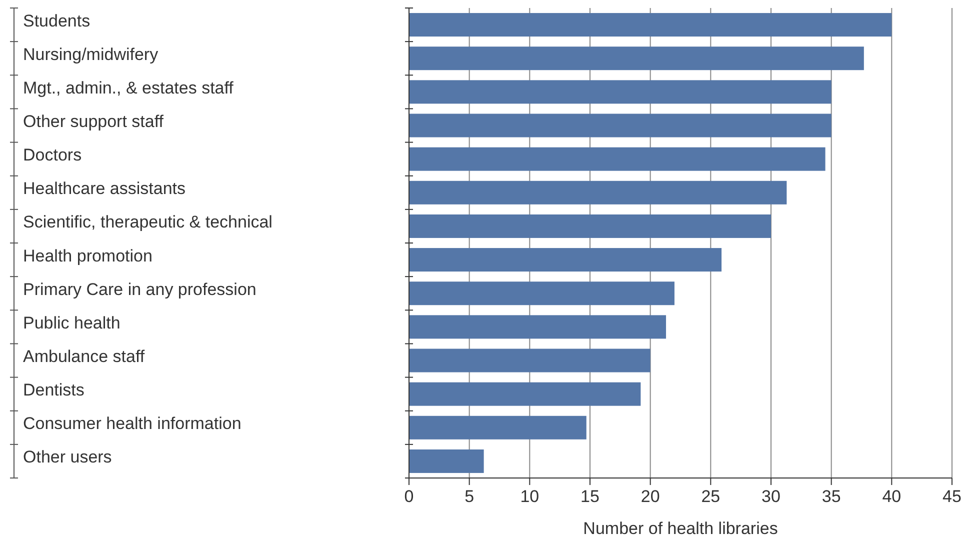 This screenshot has height=542, width=971. I want to click on x-tick-label: 35, so click(831, 496).